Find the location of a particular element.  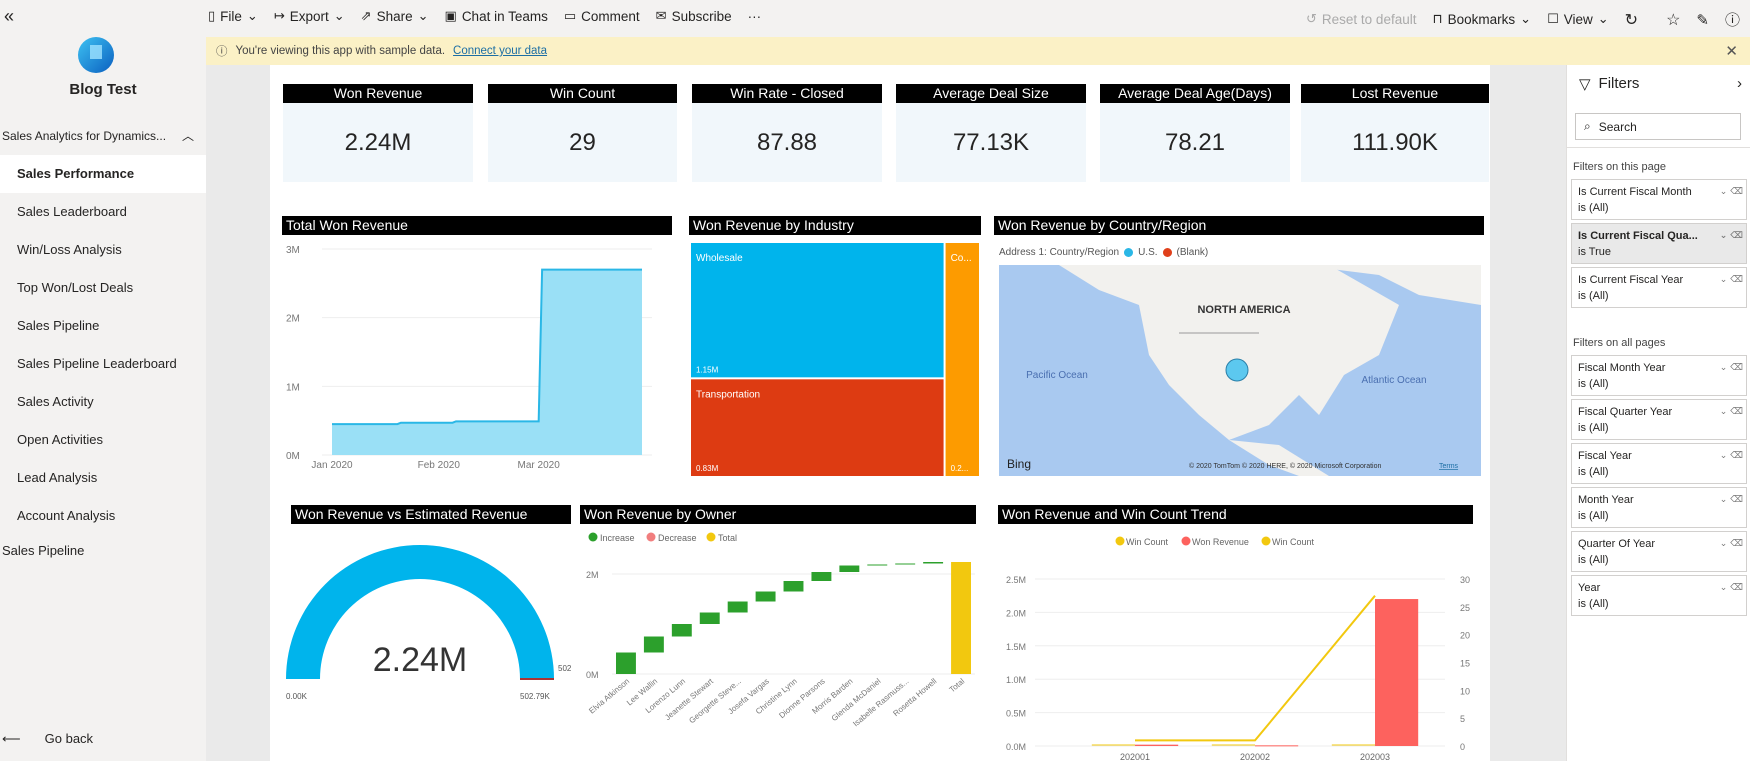

total-won-revenue-chart: 0M 1M 2M 3M Jan 2020 Feb 2020 Mar 2020 is located at coordinates (477, 356).